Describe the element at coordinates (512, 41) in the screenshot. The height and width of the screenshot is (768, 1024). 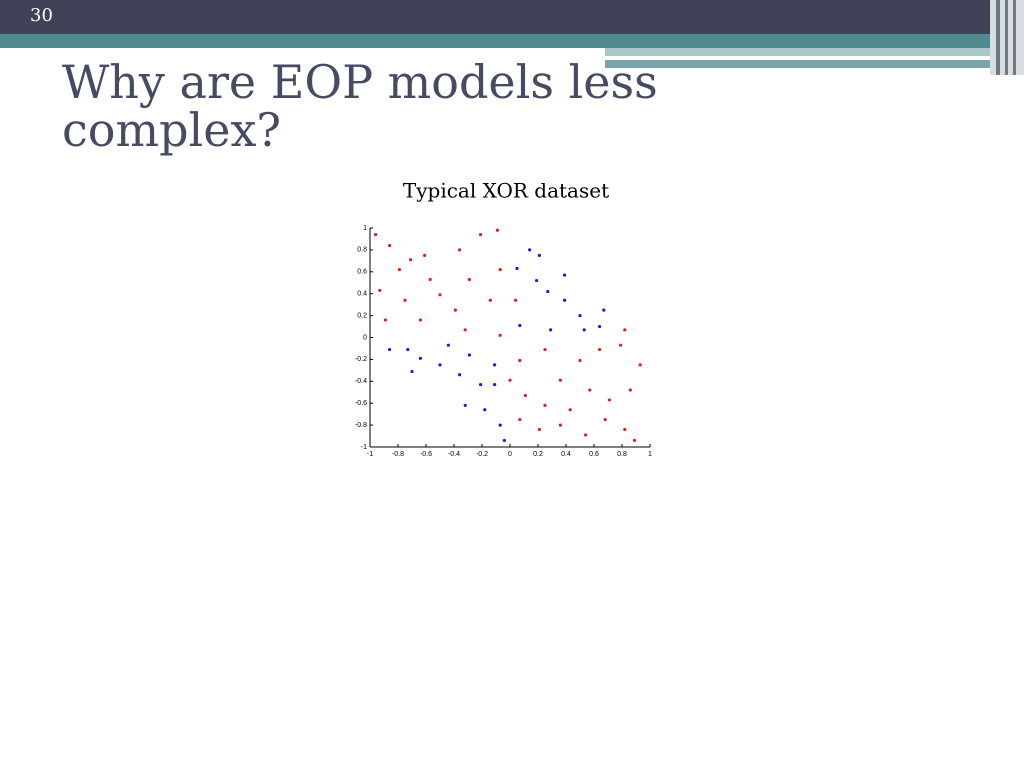
I see `teal-band` at that location.